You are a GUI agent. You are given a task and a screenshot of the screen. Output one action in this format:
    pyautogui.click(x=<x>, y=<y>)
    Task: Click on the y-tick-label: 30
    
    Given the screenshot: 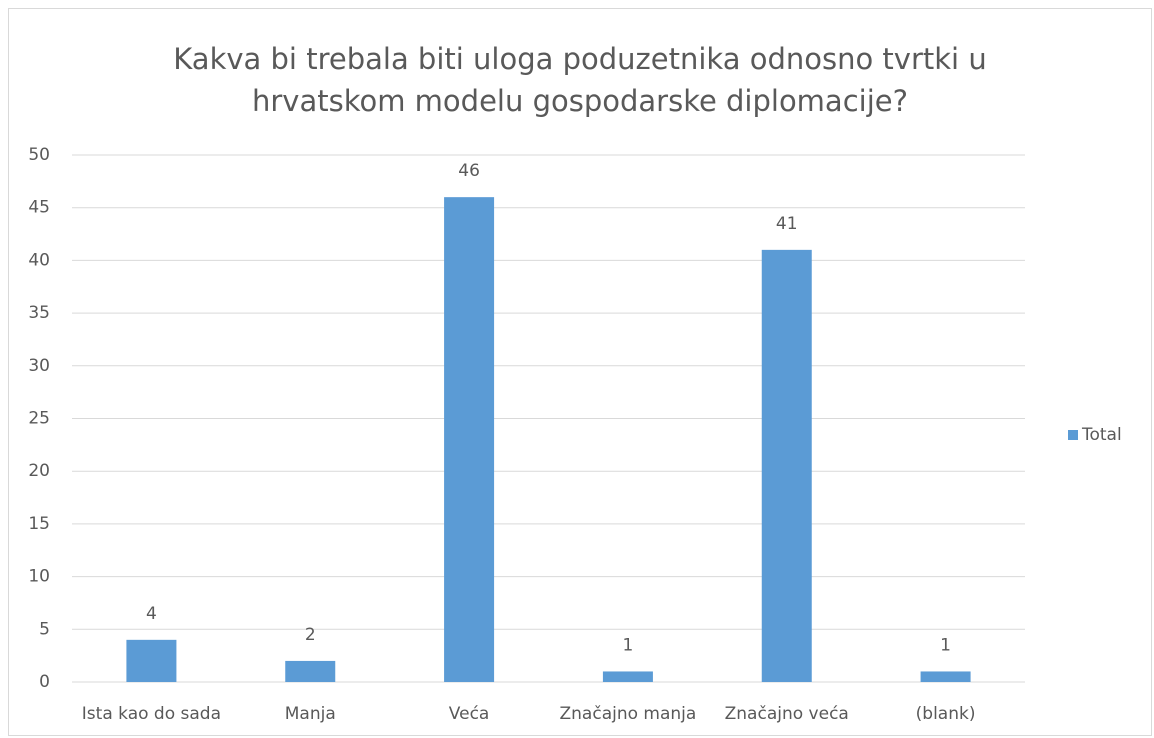 What is the action you would take?
    pyautogui.click(x=39, y=366)
    